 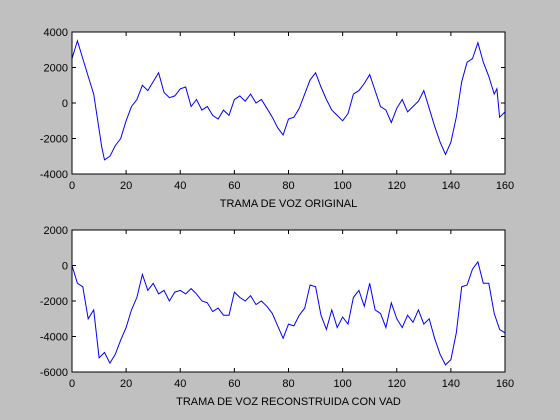 What do you see at coordinates (54, 373) in the screenshot?
I see `y-tick-label: -6000` at bounding box center [54, 373].